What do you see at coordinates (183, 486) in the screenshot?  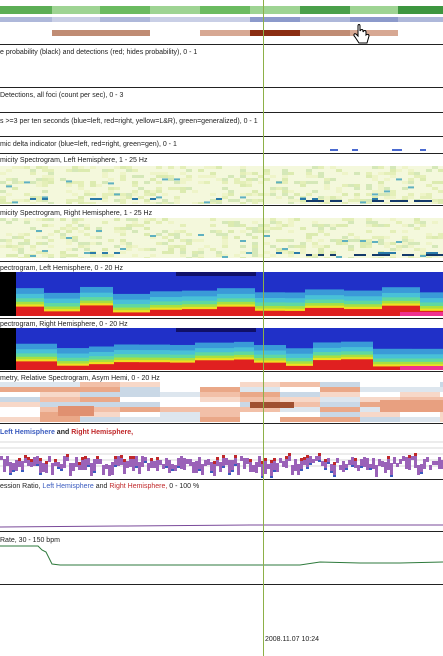 I see `label-suffix: 0 - 100 %` at bounding box center [183, 486].